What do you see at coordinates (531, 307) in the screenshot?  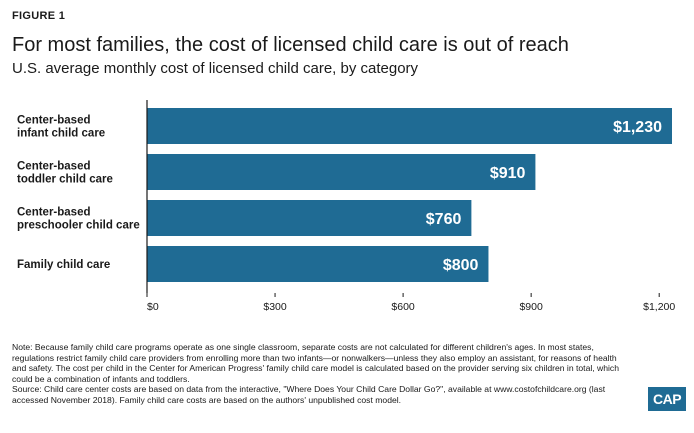 I see `x-tick-label: $900` at bounding box center [531, 307].